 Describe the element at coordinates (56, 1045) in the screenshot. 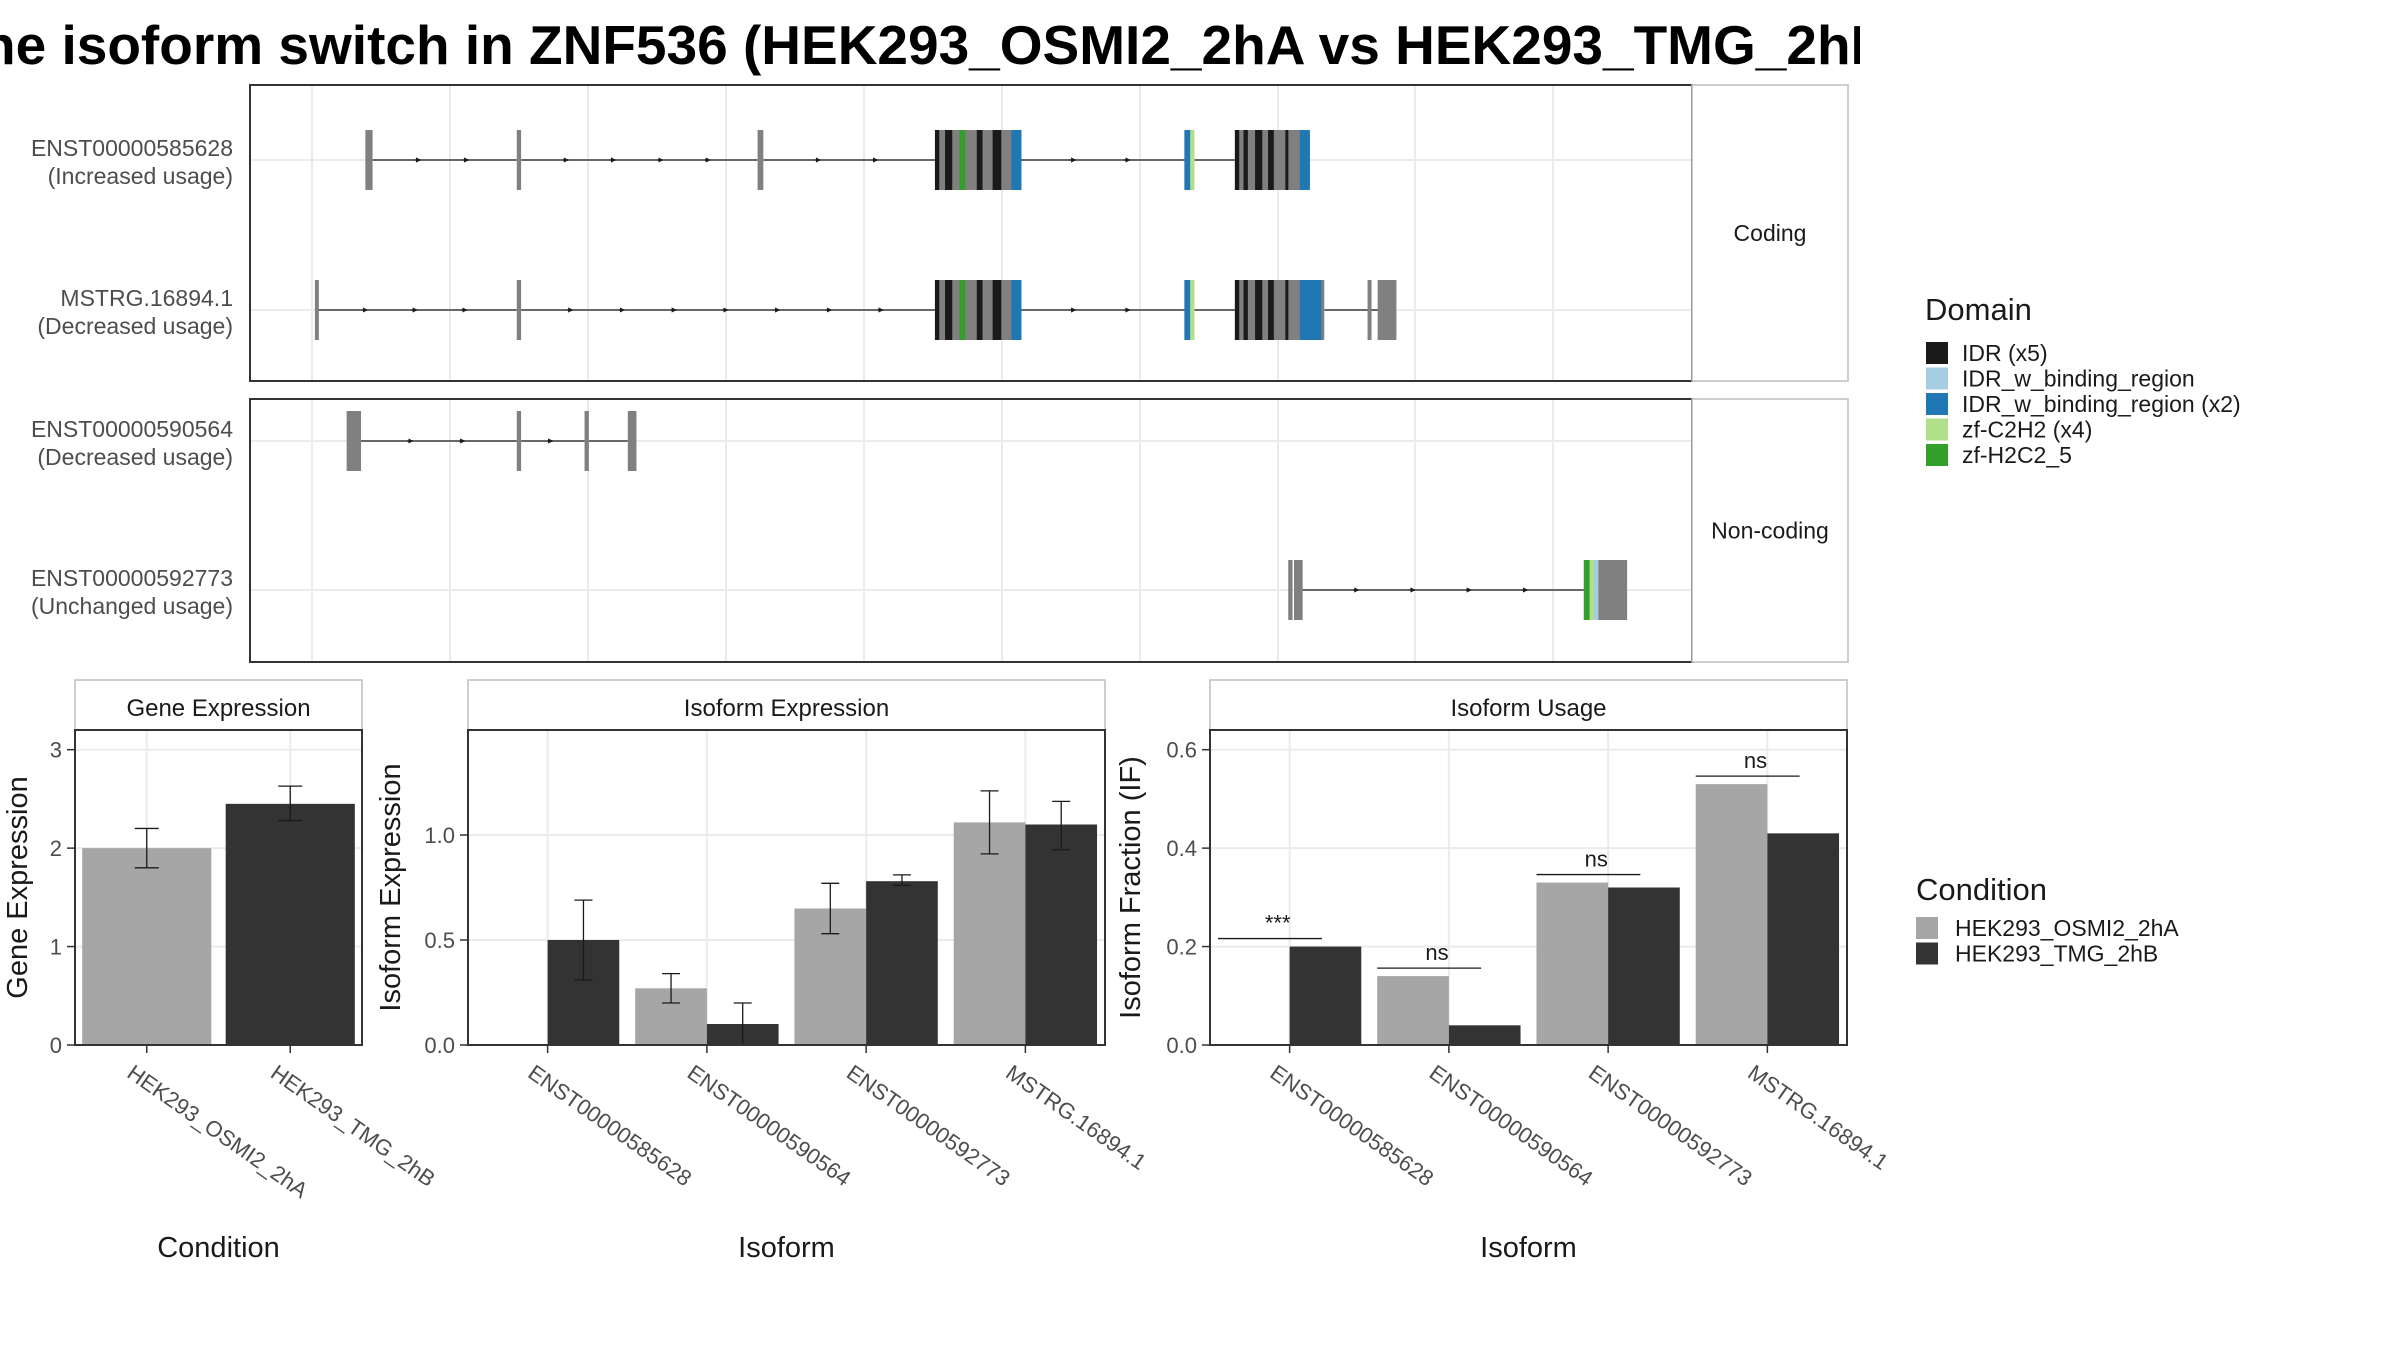

I see `y-tick-label: 0` at that location.